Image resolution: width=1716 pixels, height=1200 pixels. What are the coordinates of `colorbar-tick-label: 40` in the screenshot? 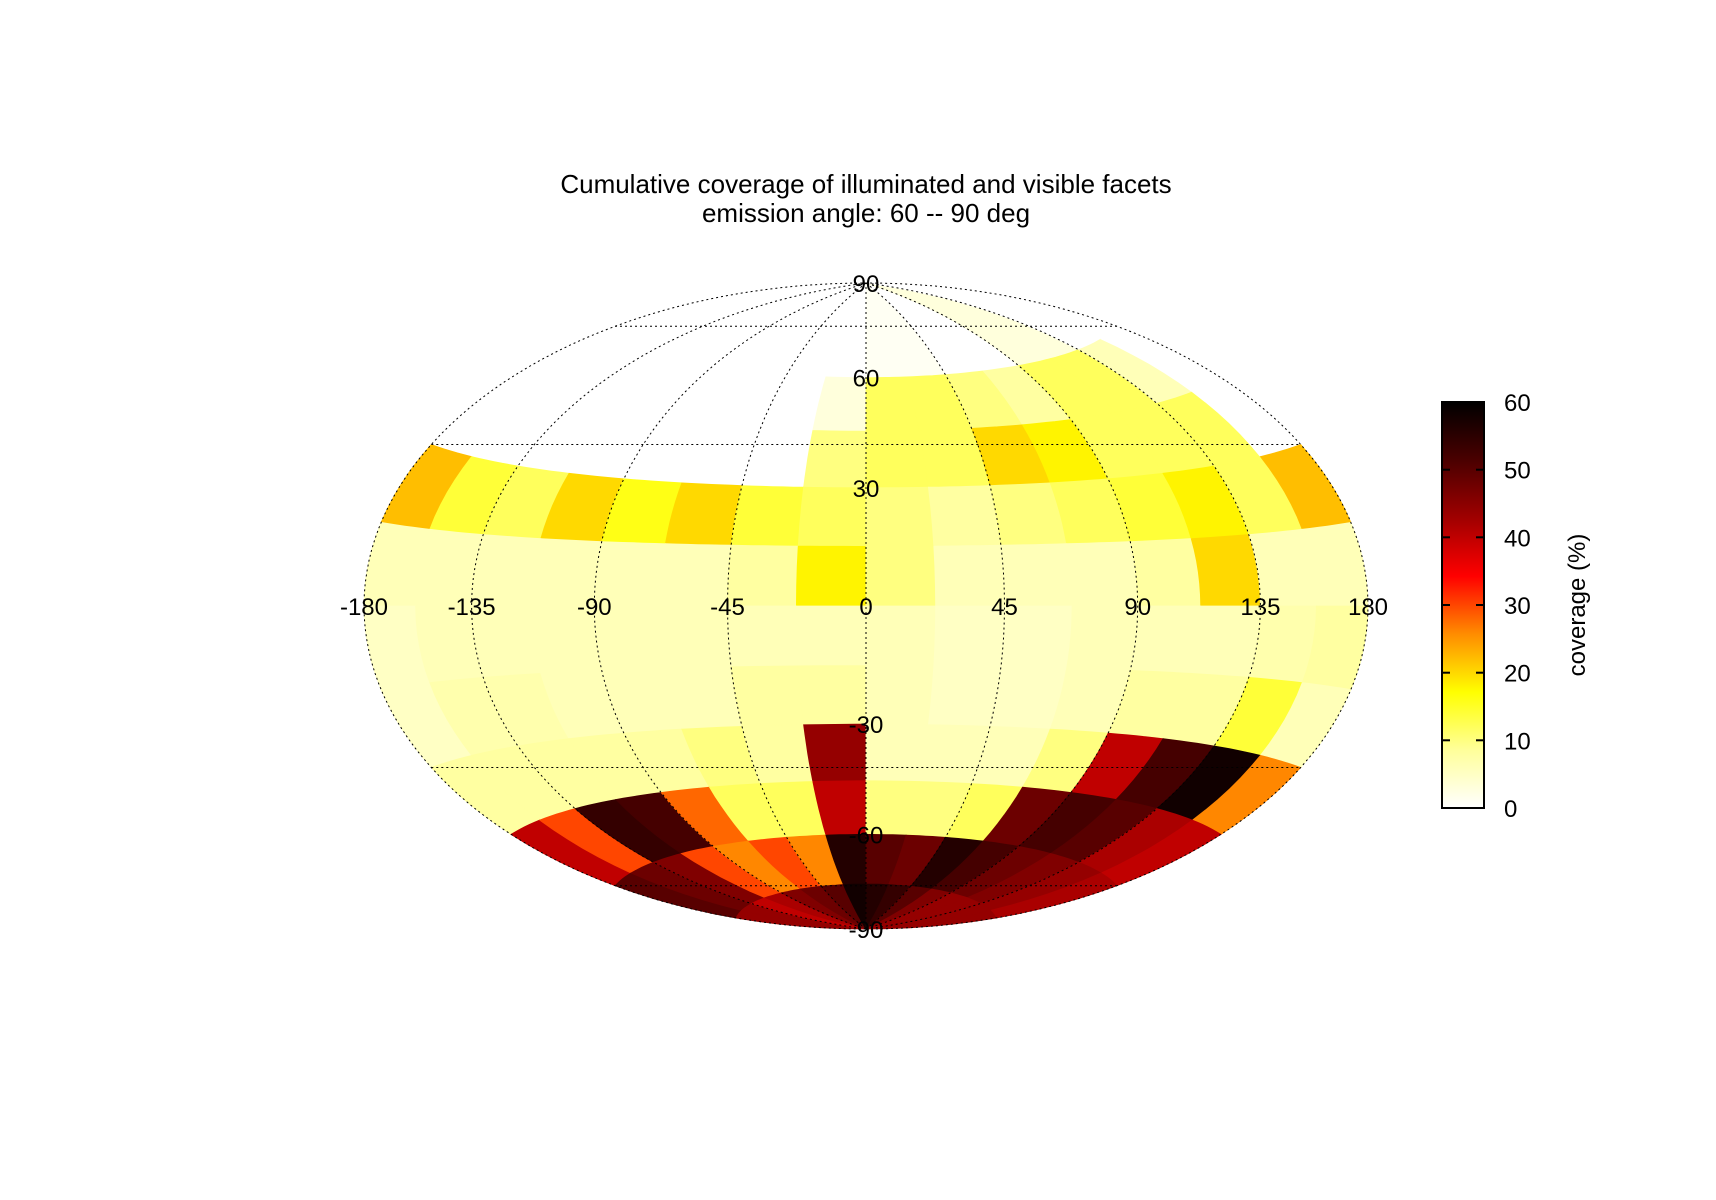 It's located at (1517, 538).